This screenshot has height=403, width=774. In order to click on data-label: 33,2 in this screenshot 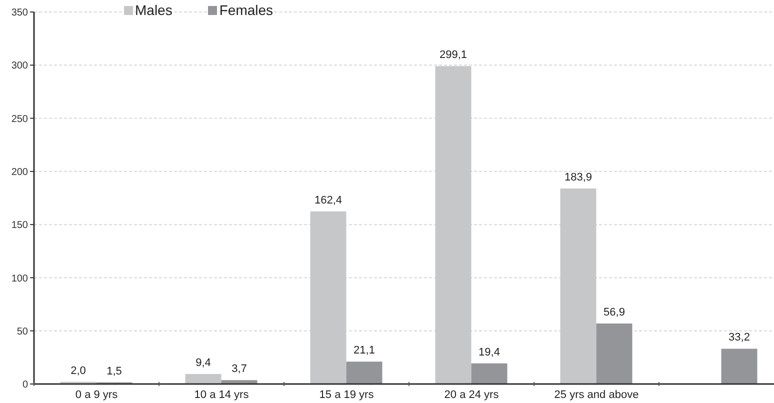, I will do `click(739, 338)`.